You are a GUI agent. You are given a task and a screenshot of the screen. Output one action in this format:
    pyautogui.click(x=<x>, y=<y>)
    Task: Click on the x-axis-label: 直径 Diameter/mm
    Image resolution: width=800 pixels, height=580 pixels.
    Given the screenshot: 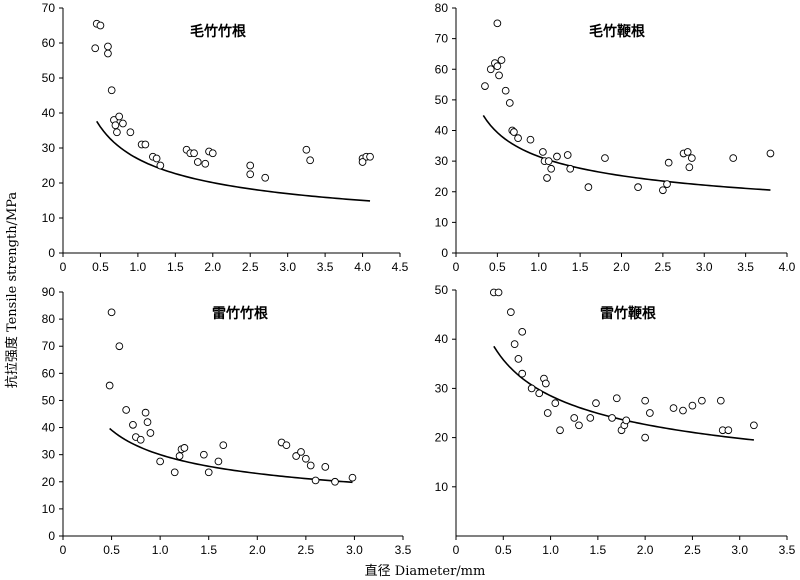 What is the action you would take?
    pyautogui.click(x=425, y=571)
    